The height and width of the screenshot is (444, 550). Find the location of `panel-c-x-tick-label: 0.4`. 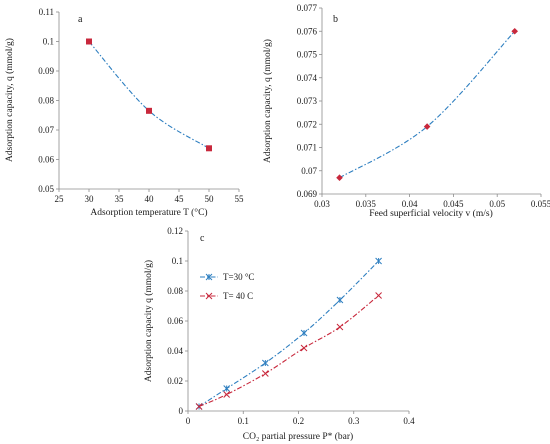

panel-c-x-tick-label: 0.4 is located at coordinates (409, 421).